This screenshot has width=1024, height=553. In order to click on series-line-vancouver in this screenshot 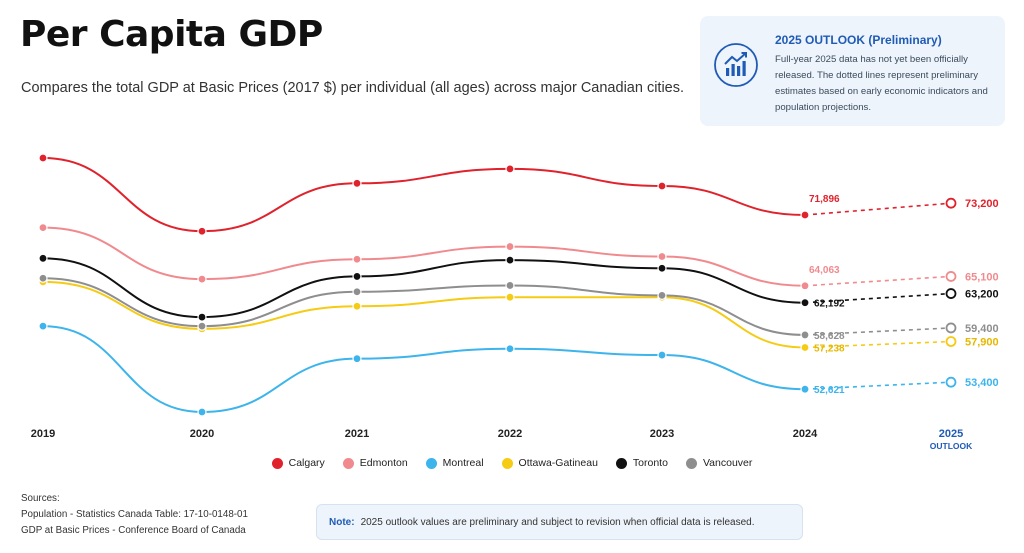, I will do `click(424, 306)`.